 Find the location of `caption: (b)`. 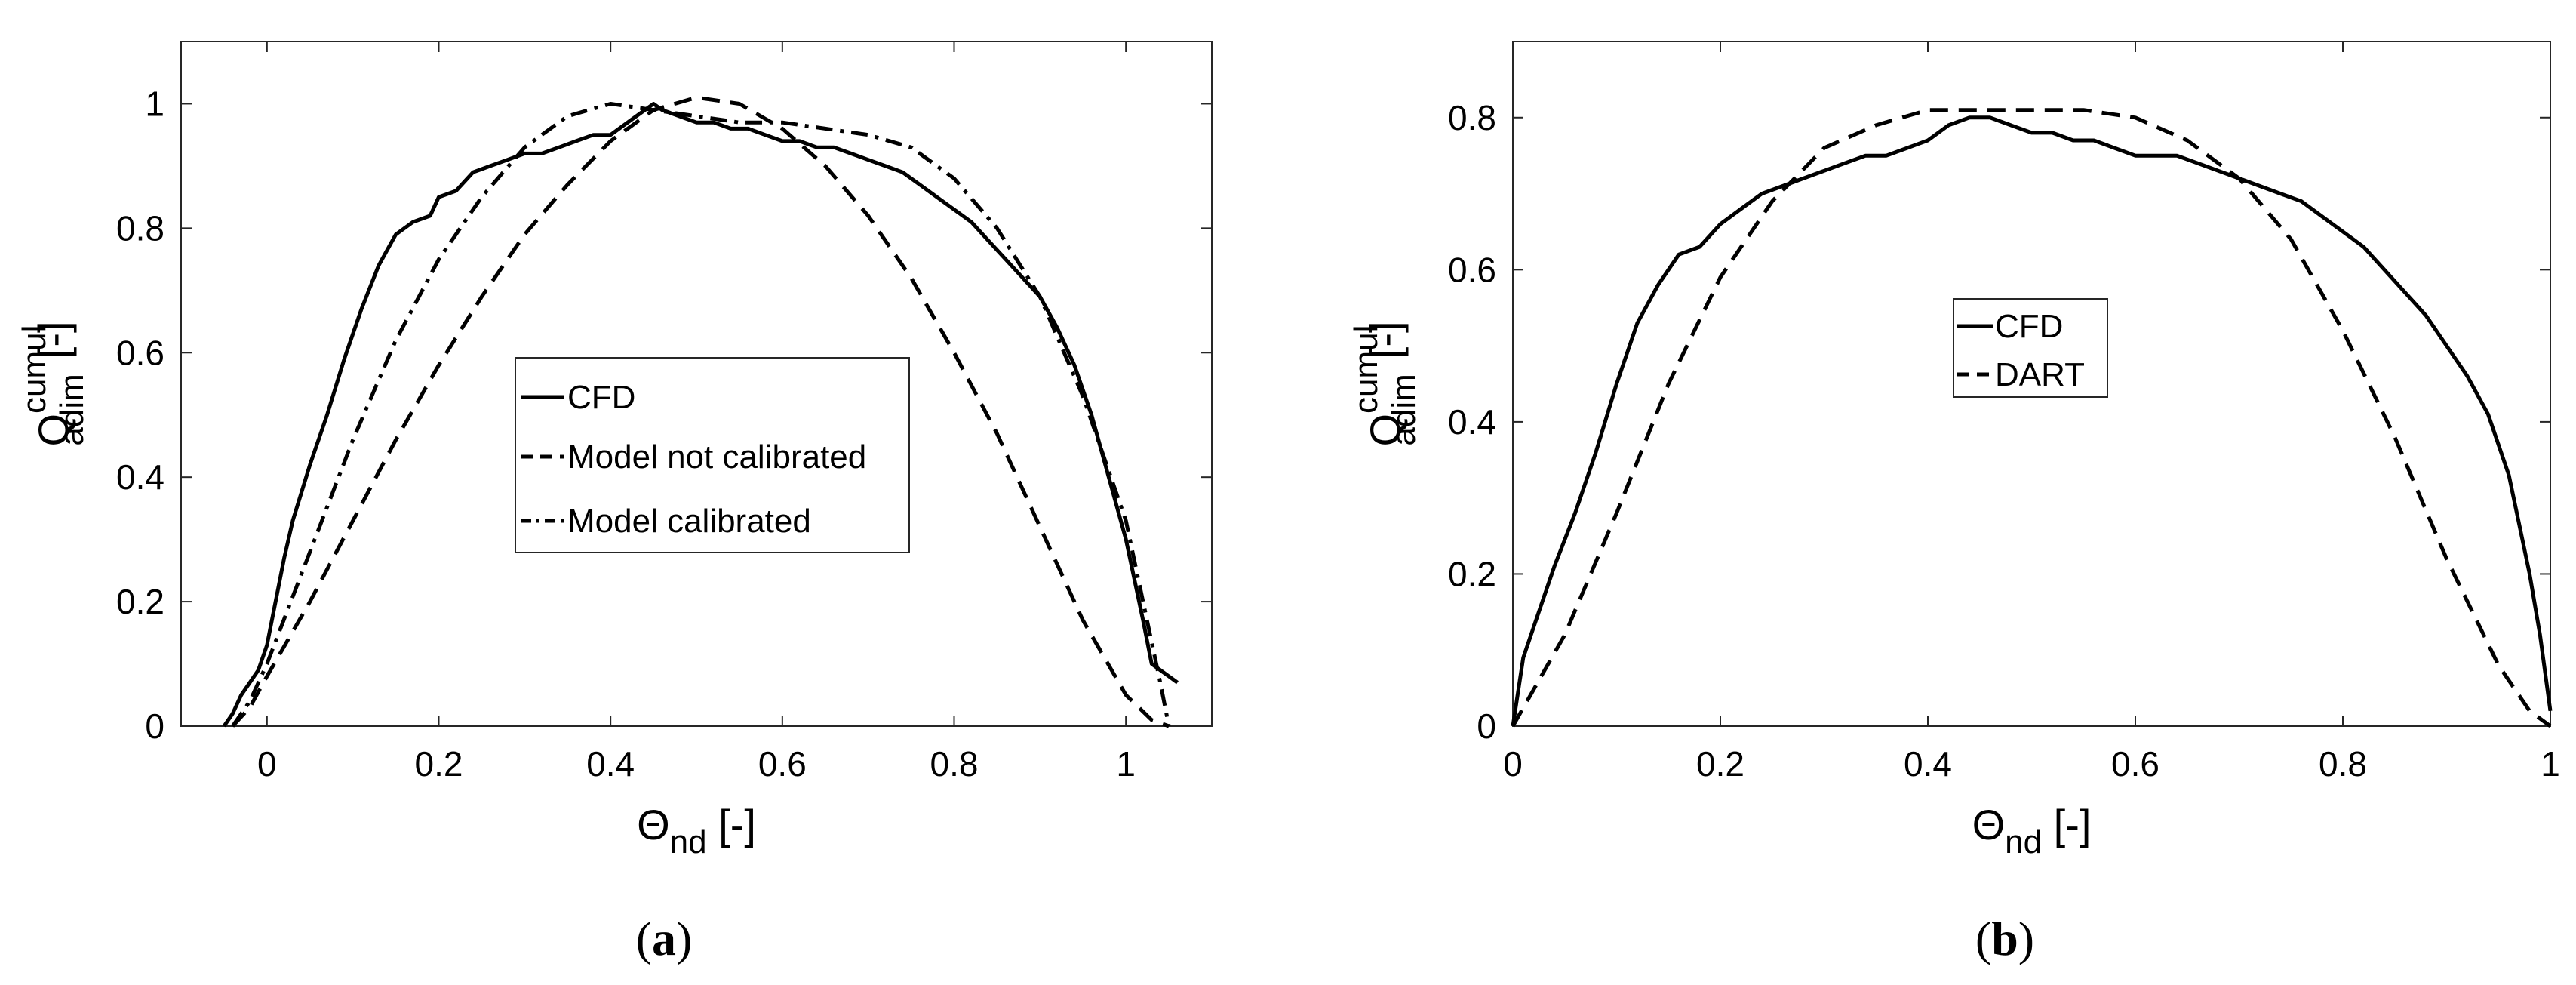

caption: (b) is located at coordinates (2004, 939).